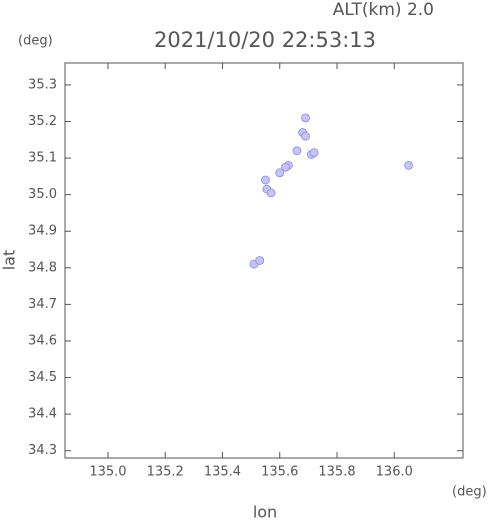 The width and height of the screenshot is (491, 521). Describe the element at coordinates (265, 512) in the screenshot. I see `x-axis-label: lon` at that location.